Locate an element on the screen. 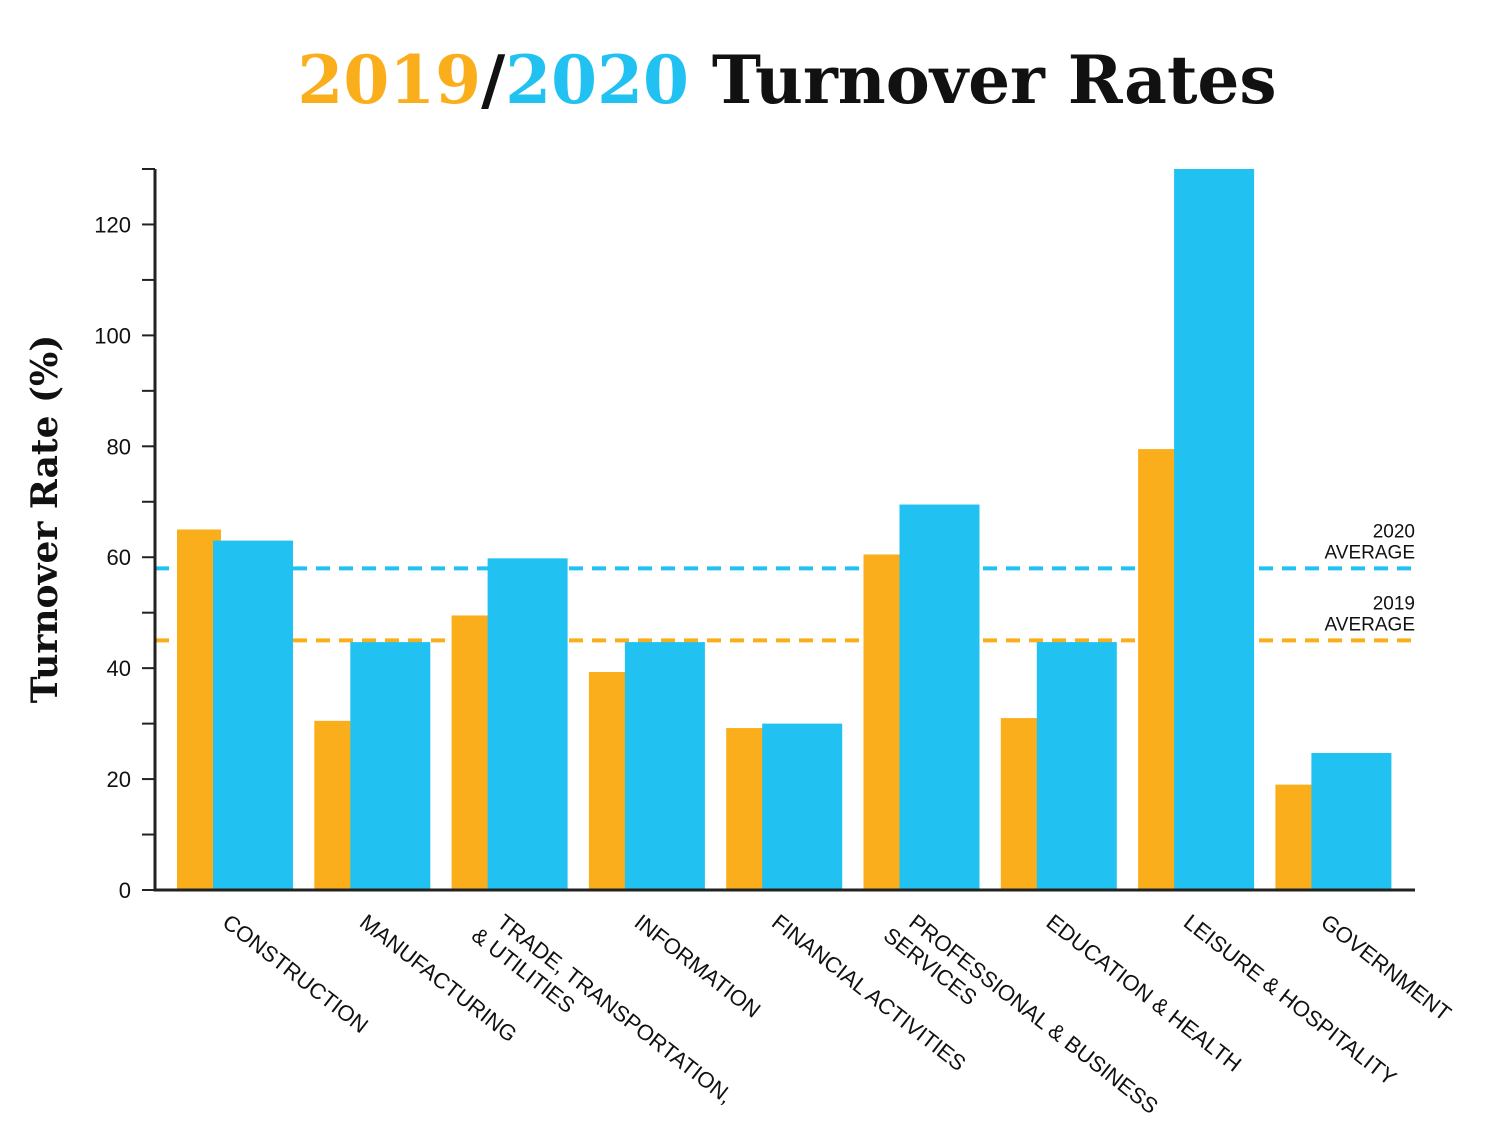  y-tick-label-0: 0 is located at coordinates (125, 890).